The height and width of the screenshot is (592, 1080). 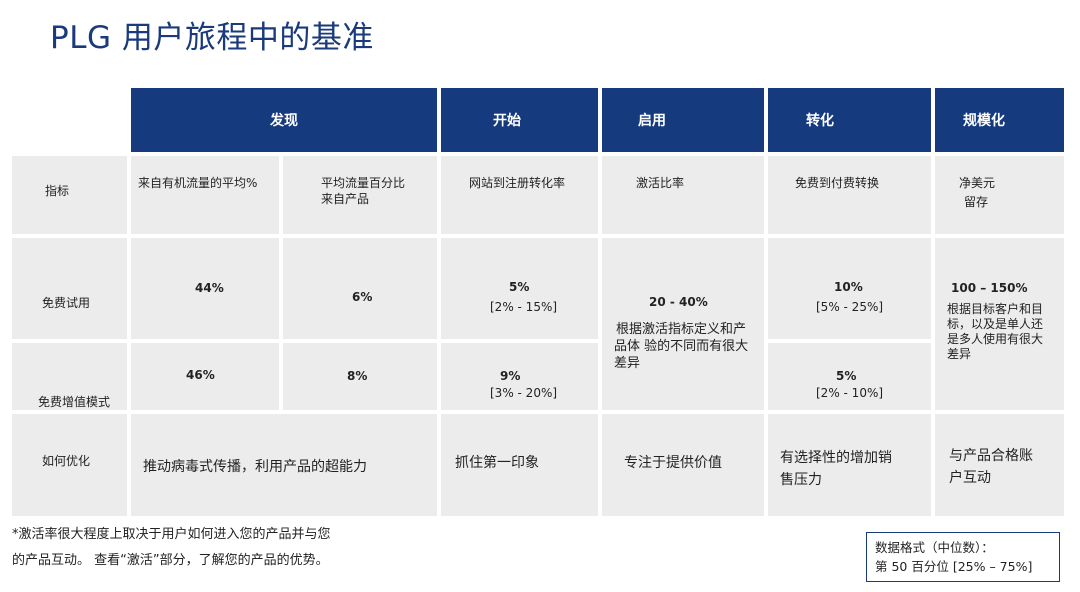 I want to click on cell-metric-activation: 激活比率, so click(x=683, y=195).